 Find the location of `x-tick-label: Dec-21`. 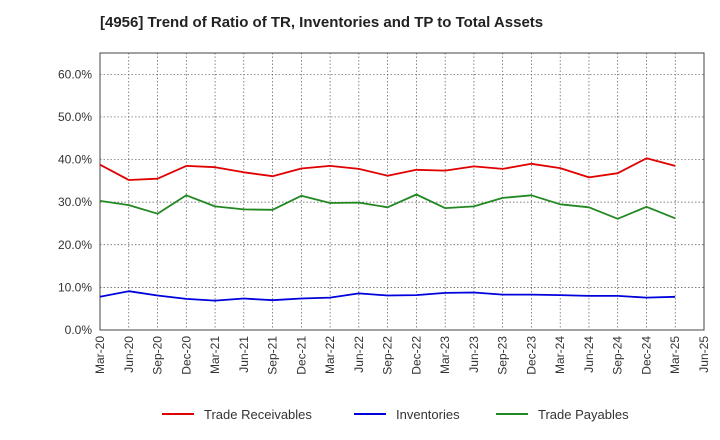

x-tick-label: Dec-21 is located at coordinates (301, 355).